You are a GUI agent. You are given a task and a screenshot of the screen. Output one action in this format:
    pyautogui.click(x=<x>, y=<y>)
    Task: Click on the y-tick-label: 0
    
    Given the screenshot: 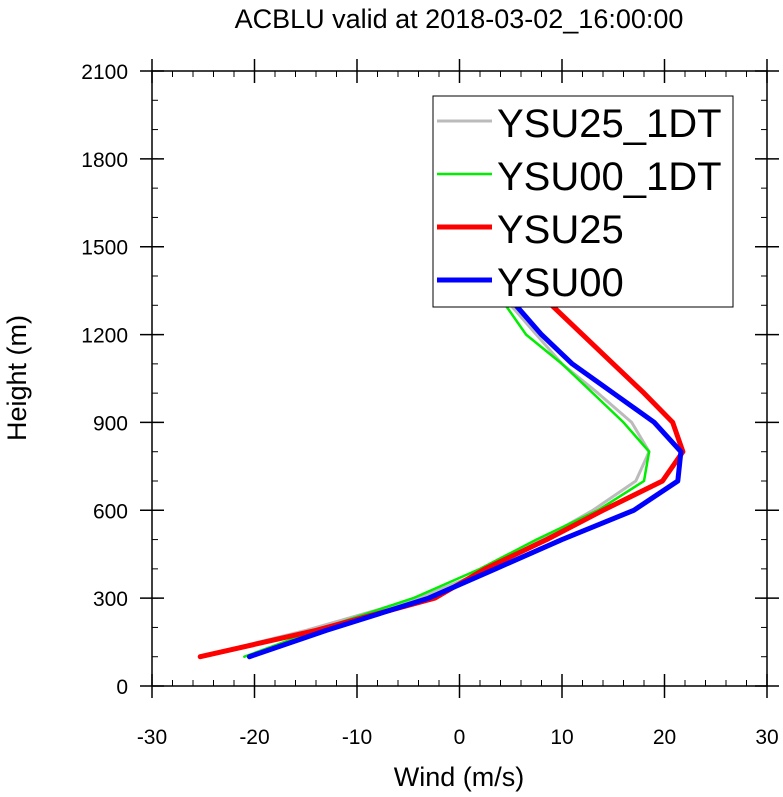 What is the action you would take?
    pyautogui.click(x=122, y=687)
    